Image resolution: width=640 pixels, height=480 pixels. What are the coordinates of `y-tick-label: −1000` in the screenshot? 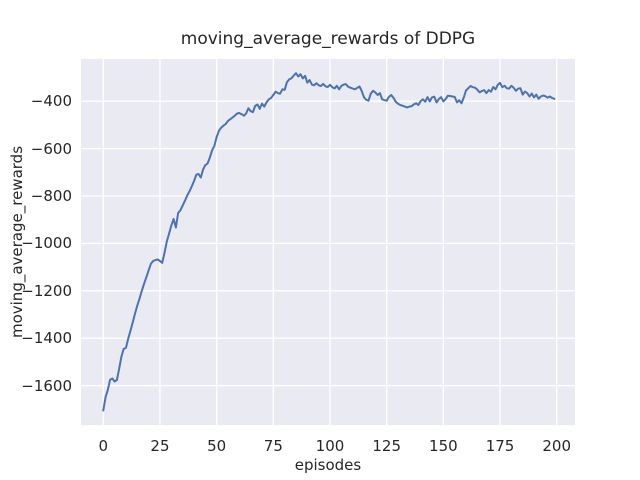 It's located at (46, 243).